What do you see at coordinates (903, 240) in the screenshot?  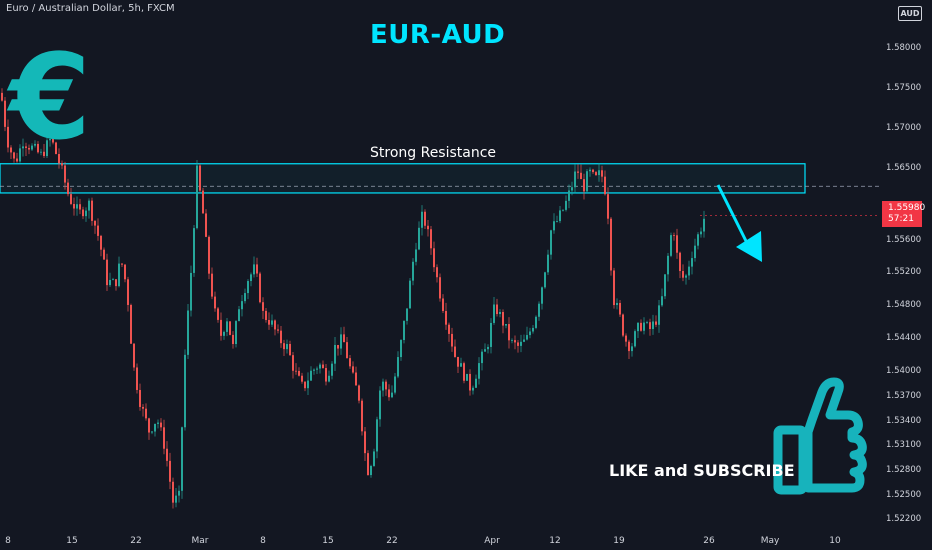 I see `y-tick-label: 1.55600` at bounding box center [903, 240].